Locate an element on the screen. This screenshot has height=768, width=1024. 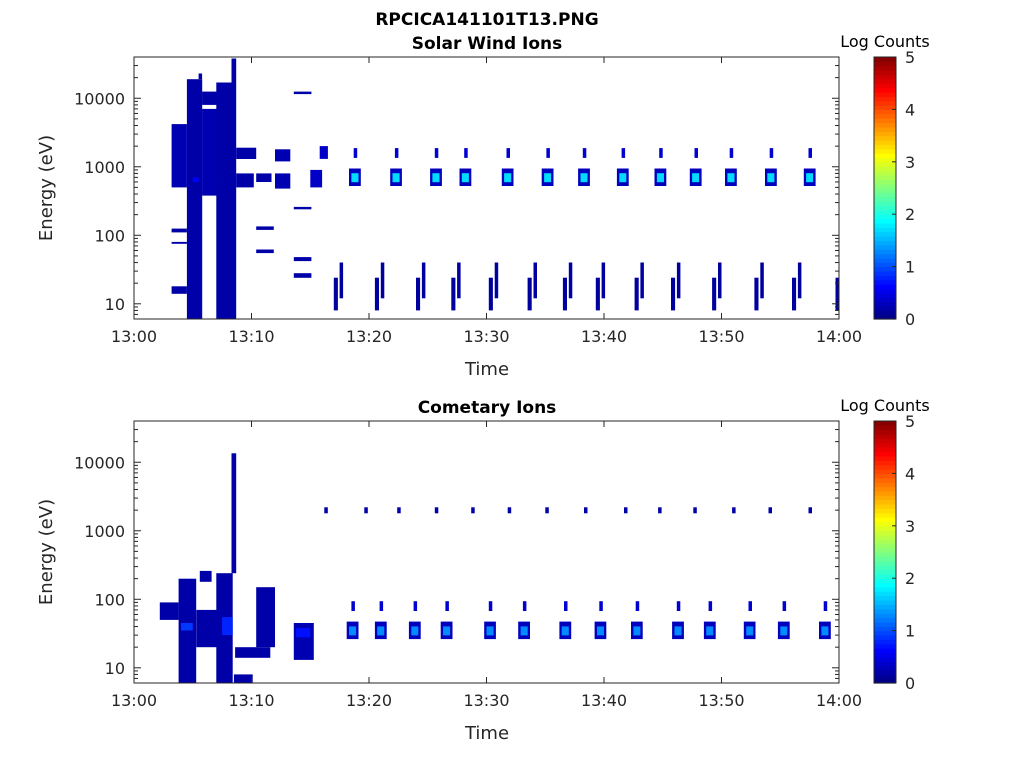
x-axis-label: Time is located at coordinates (486, 733).